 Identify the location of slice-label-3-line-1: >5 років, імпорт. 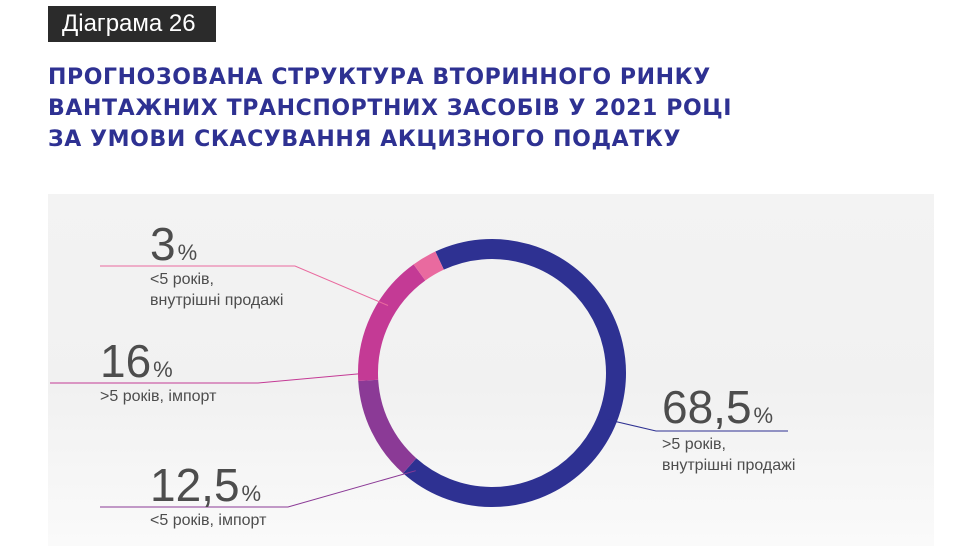
(158, 396).